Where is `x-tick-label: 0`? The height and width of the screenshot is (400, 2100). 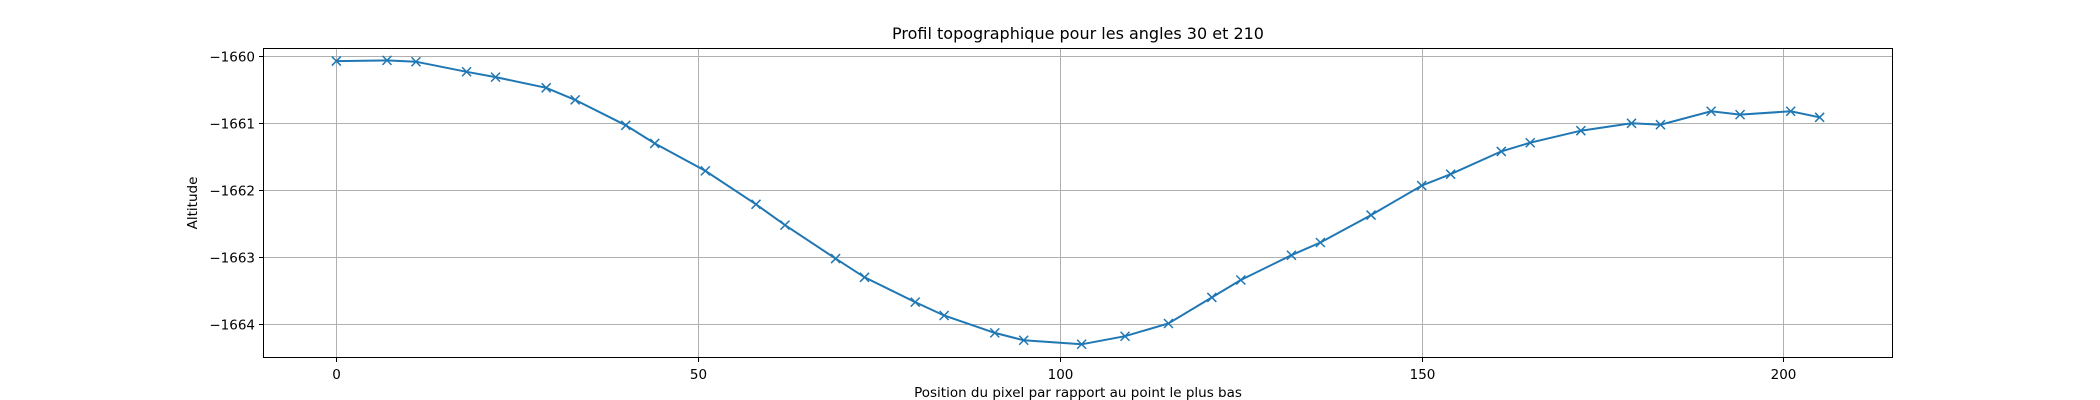 x-tick-label: 0 is located at coordinates (336, 375).